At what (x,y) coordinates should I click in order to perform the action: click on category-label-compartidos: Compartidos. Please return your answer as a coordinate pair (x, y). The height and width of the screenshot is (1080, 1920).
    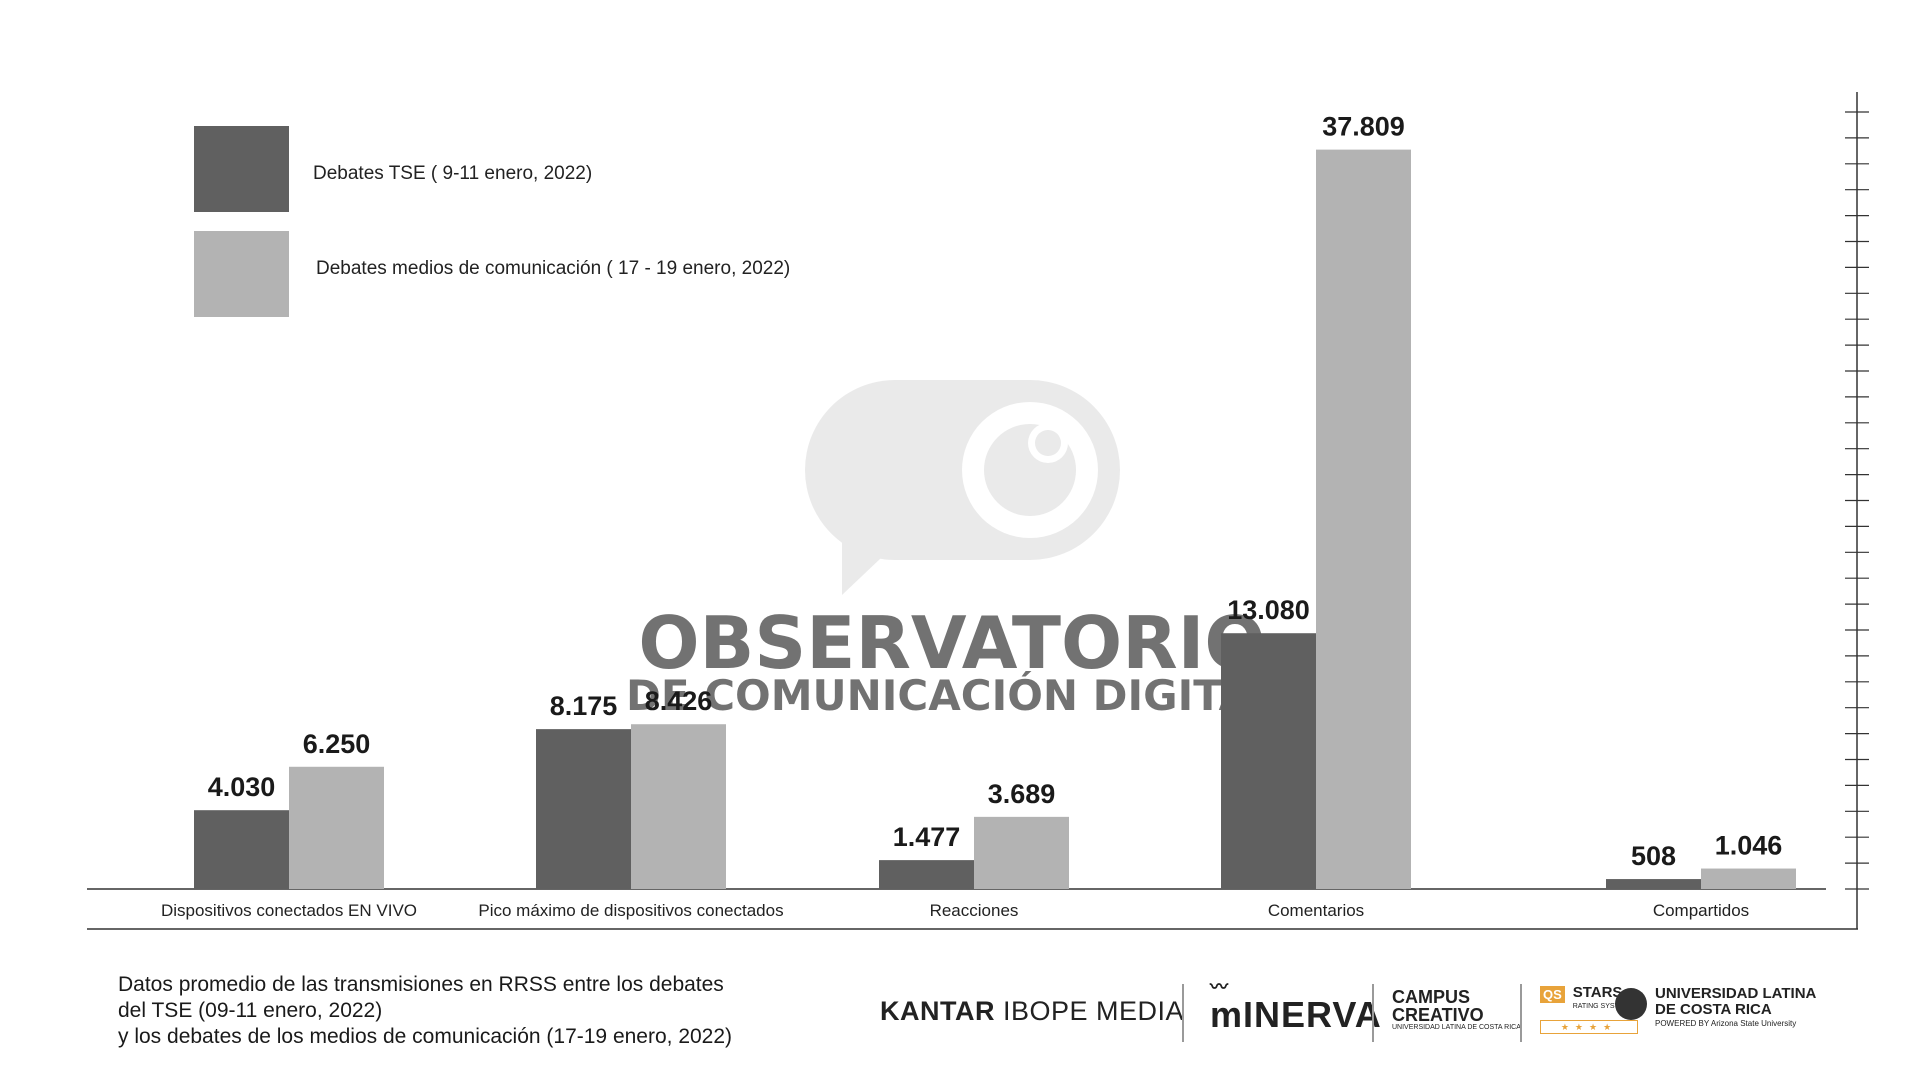
    Looking at the image, I should click on (1701, 910).